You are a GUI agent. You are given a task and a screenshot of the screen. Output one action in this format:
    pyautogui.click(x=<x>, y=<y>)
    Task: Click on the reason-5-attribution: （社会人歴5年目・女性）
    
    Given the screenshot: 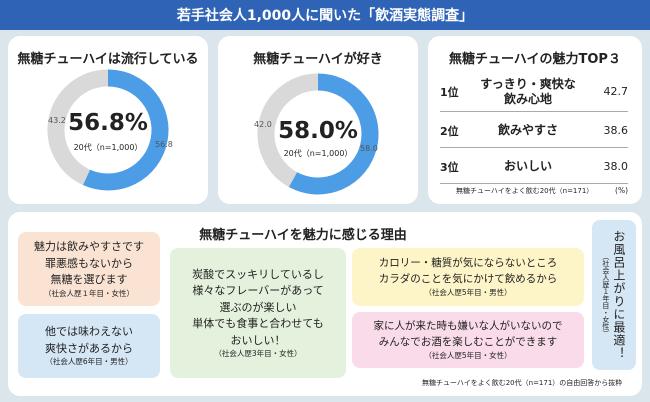 What is the action you would take?
    pyautogui.click(x=468, y=355)
    